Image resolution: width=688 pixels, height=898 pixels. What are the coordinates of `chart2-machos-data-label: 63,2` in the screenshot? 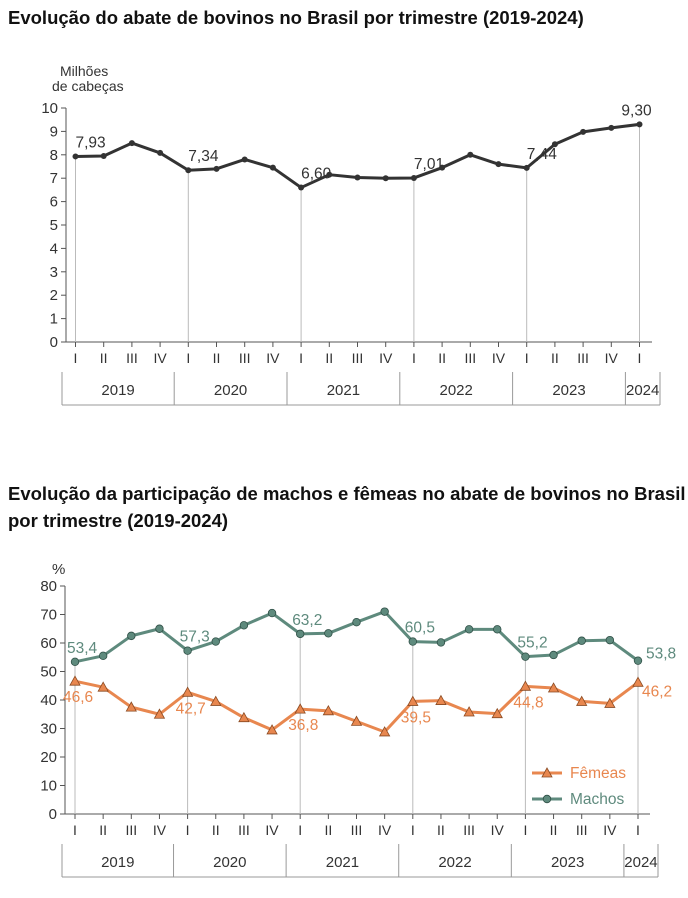 It's located at (307, 620).